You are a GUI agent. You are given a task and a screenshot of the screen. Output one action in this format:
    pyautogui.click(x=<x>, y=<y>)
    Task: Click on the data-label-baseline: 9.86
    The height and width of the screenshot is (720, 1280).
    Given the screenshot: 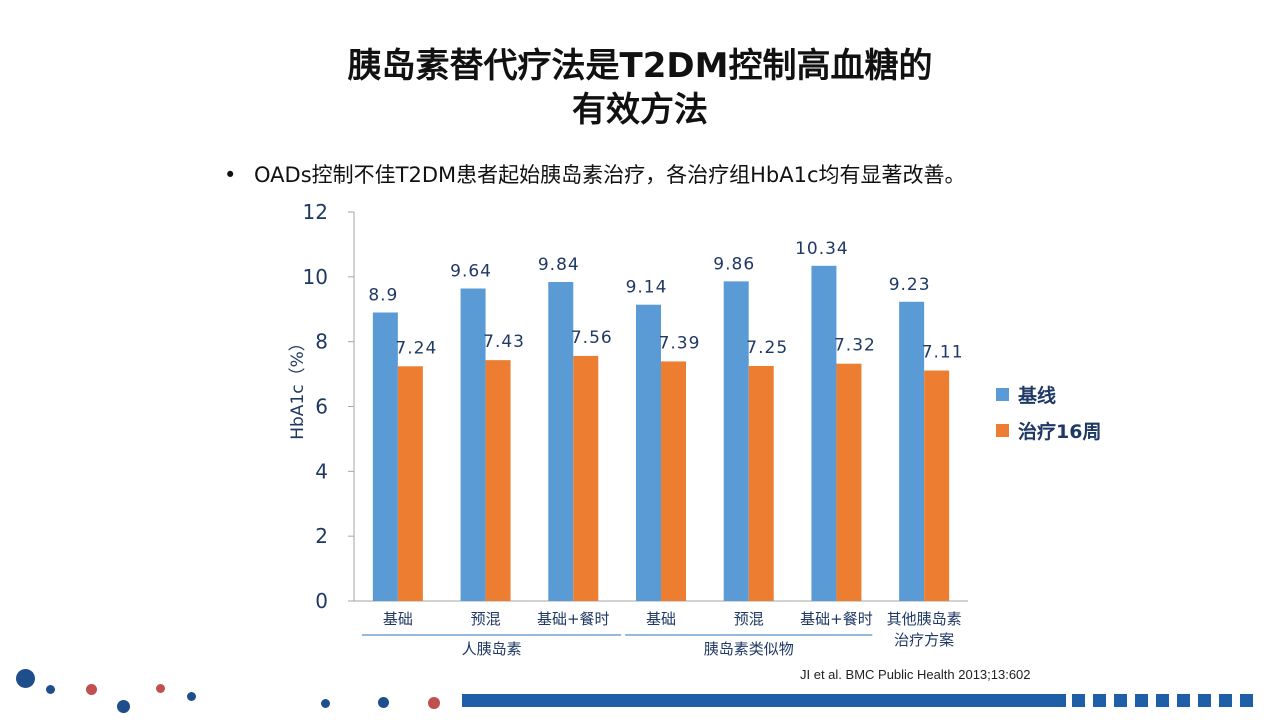 What is the action you would take?
    pyautogui.click(x=734, y=264)
    